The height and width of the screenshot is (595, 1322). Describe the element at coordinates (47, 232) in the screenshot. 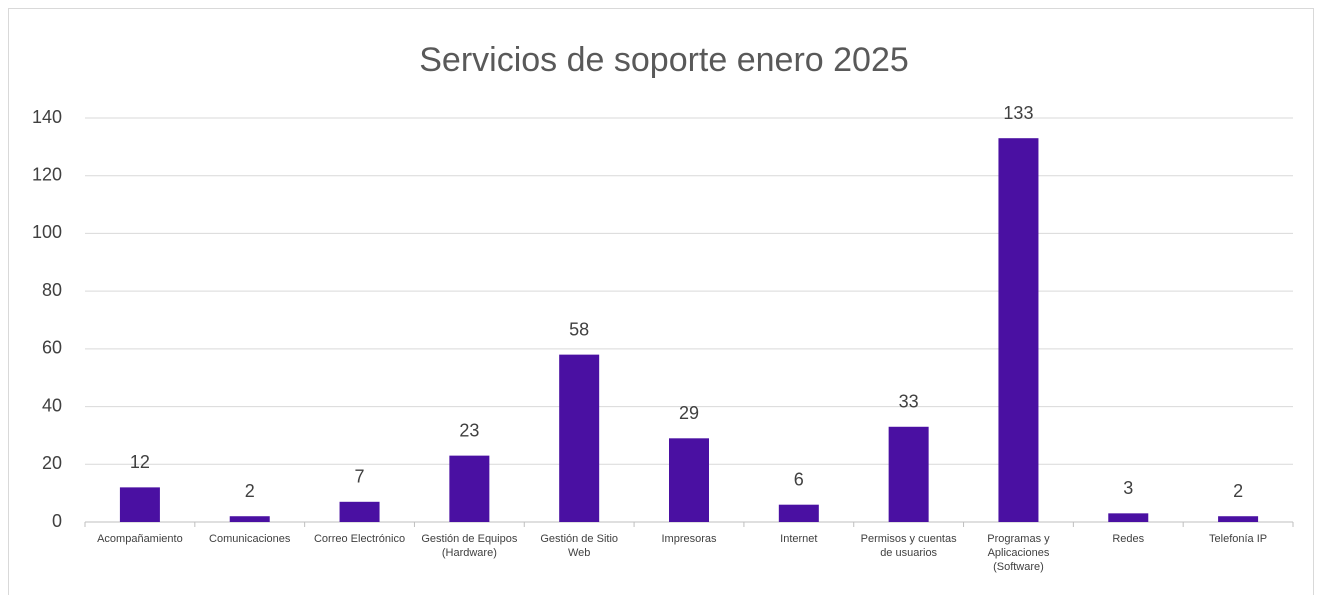

I see `y-tick-label: 100` at that location.